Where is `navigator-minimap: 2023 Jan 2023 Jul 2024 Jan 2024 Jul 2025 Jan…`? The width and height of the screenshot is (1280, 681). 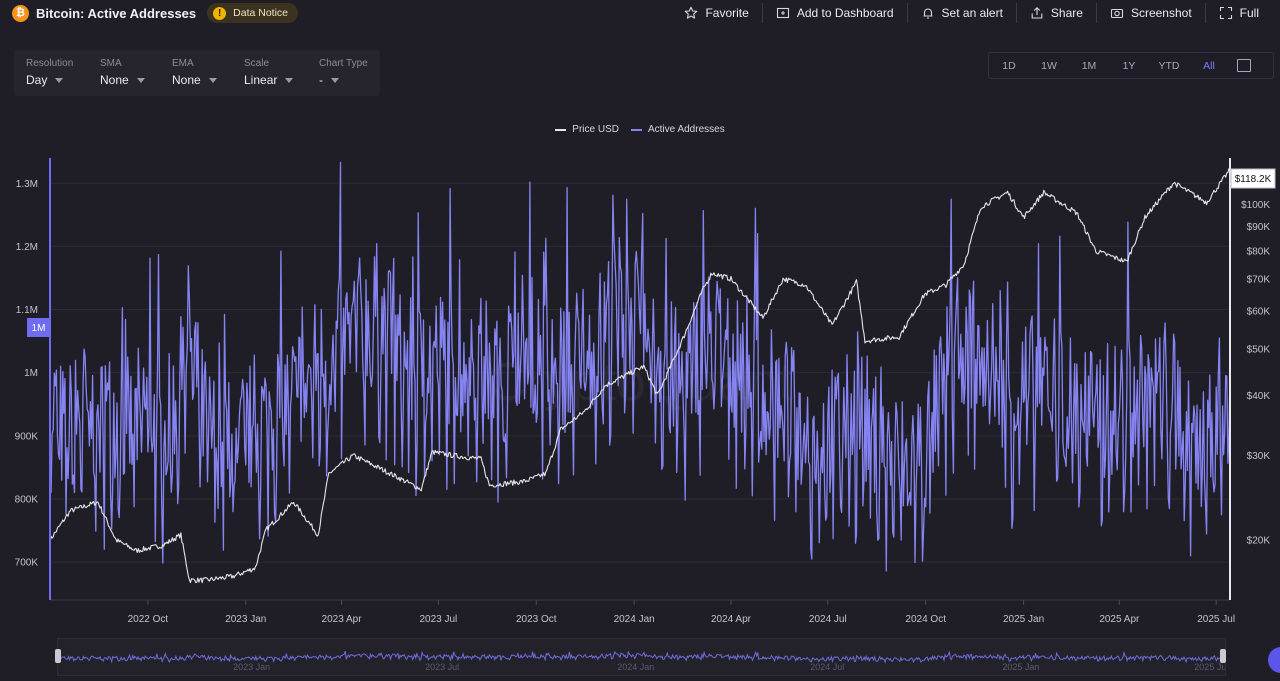
navigator-minimap: 2023 Jan 2023 Jul 2024 Jan 2024 Jul 2025 Jan… is located at coordinates (641, 657).